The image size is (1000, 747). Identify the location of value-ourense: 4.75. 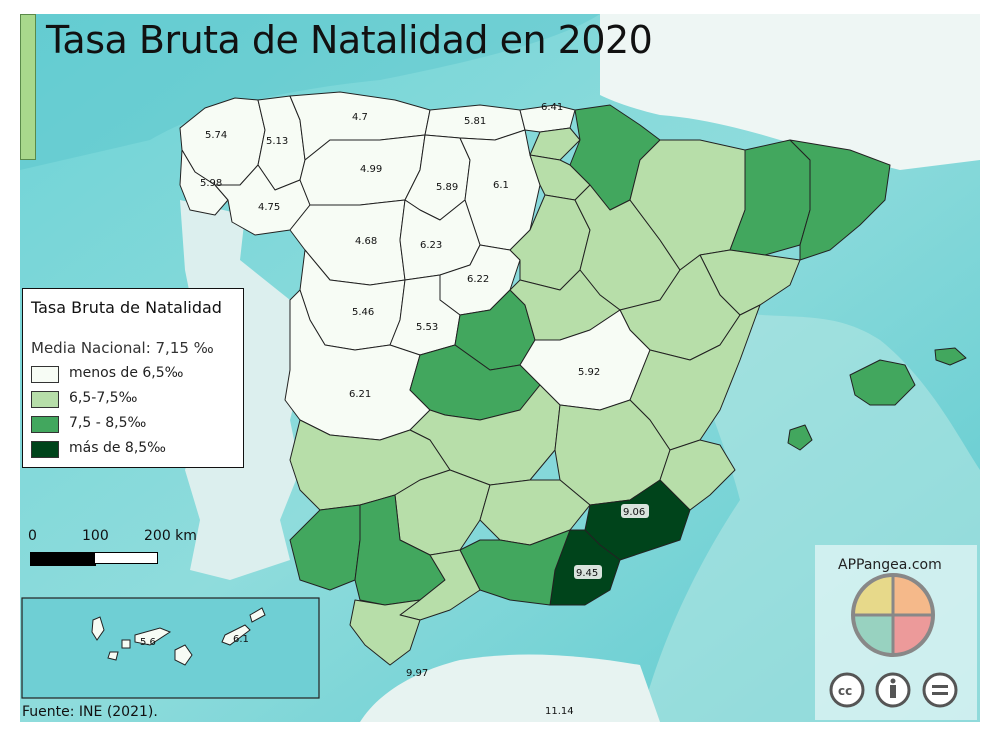
(269, 207).